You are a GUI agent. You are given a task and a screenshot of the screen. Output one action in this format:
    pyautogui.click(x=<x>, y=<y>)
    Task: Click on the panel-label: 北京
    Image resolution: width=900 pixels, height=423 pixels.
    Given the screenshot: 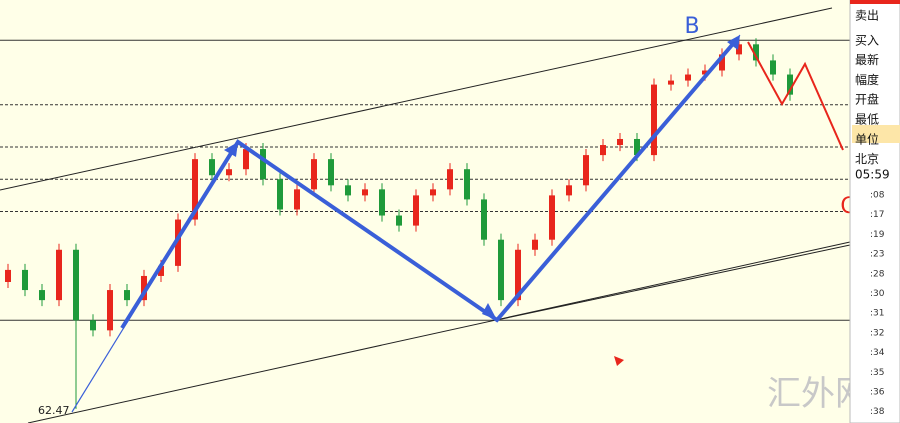 What is the action you would take?
    pyautogui.click(x=867, y=159)
    